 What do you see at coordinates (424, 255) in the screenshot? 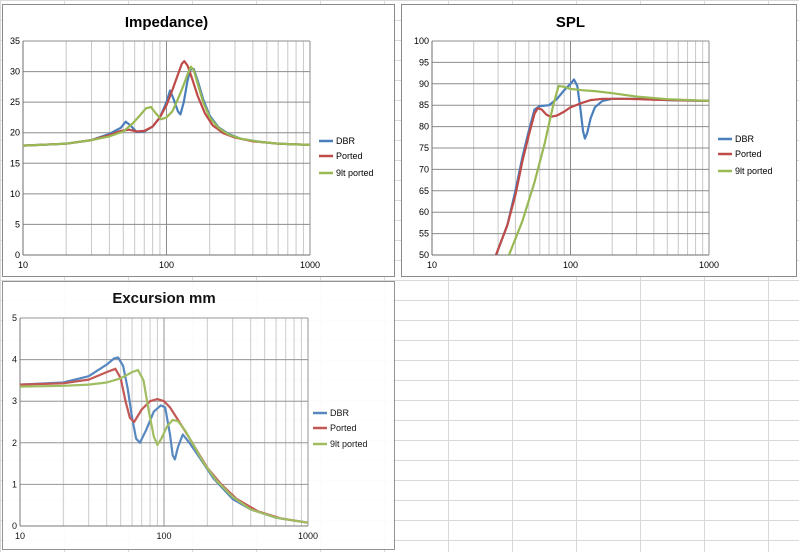
I see `y-tick-label: 50` at bounding box center [424, 255].